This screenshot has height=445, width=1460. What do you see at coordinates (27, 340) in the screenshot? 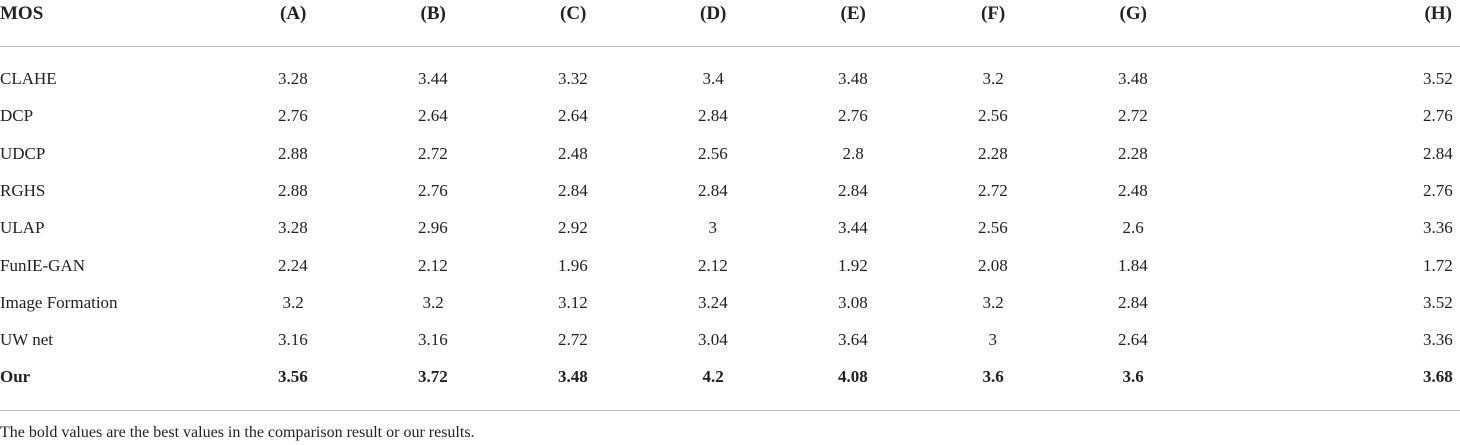
I see `row-label: UW net` at bounding box center [27, 340].